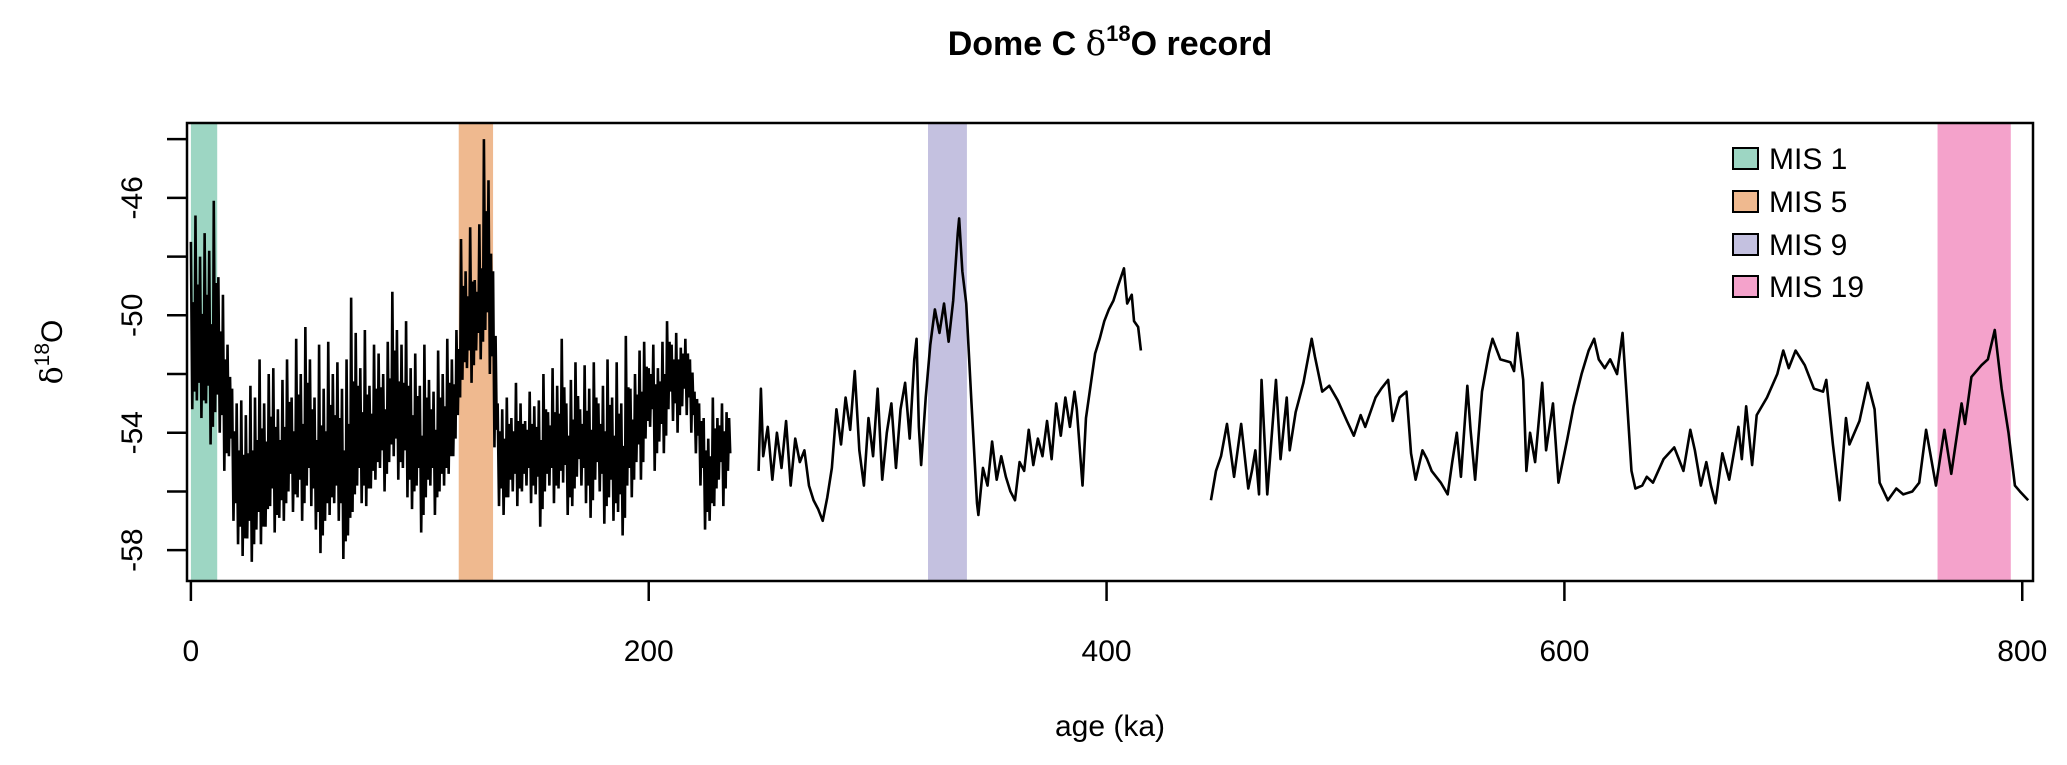 The image size is (2067, 765). What do you see at coordinates (132, 432) in the screenshot?
I see `y-tick-label: -54` at bounding box center [132, 432].